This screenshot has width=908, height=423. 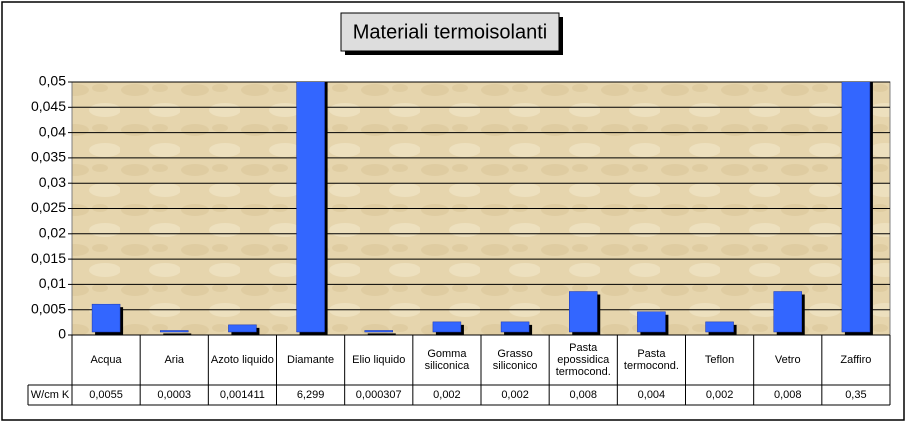 What do you see at coordinates (52, 131) in the screenshot?
I see `y-tick-label: 0,04` at bounding box center [52, 131].